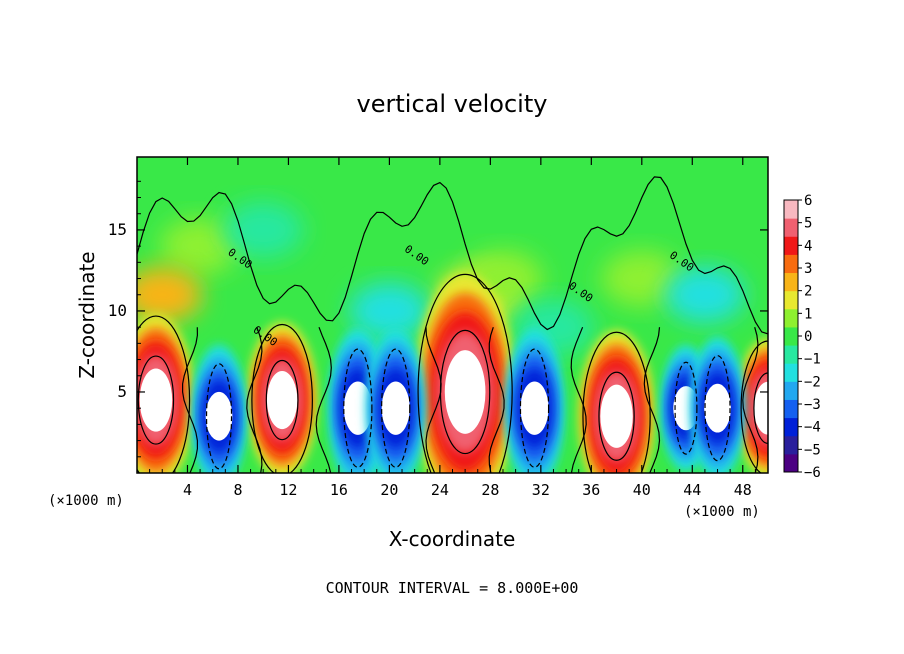 The width and height of the screenshot is (904, 654). Describe the element at coordinates (722, 512) in the screenshot. I see `x-unit-right: (×1000 m)` at that location.